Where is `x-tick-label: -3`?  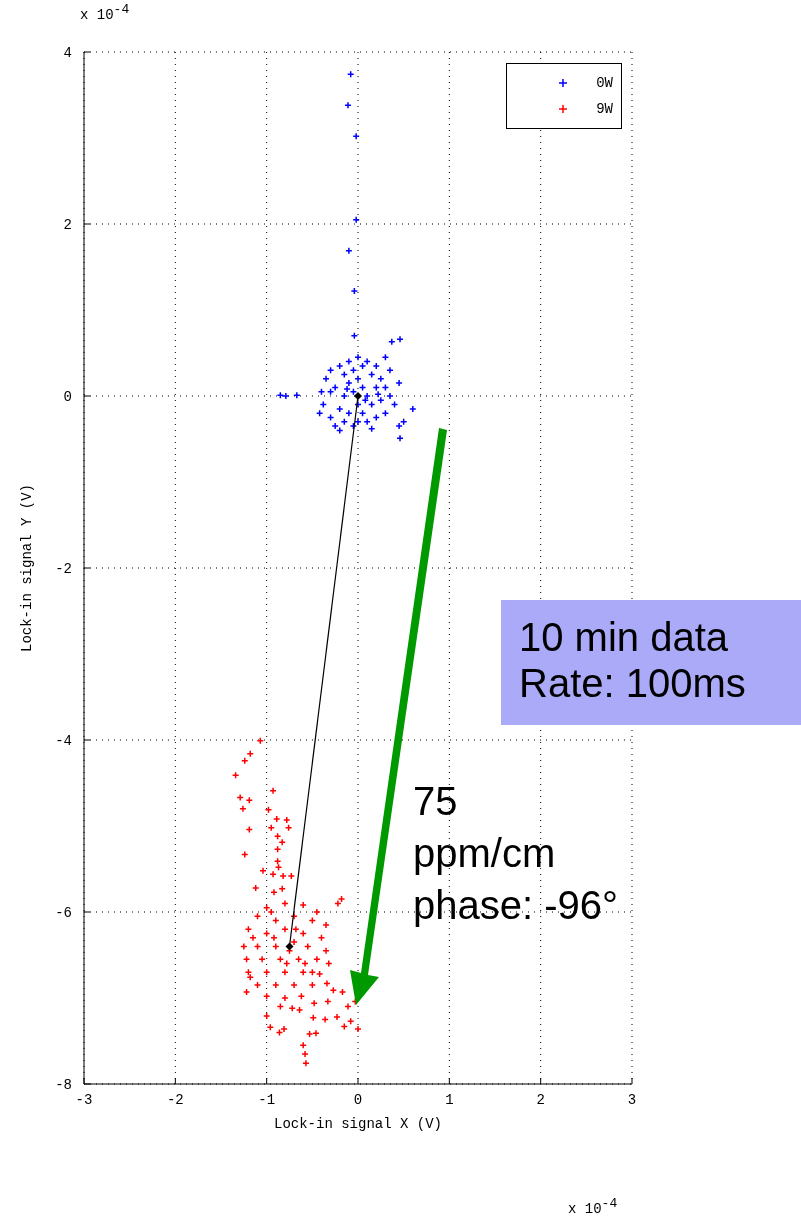 x-tick-label: -3 is located at coordinates (84, 1099).